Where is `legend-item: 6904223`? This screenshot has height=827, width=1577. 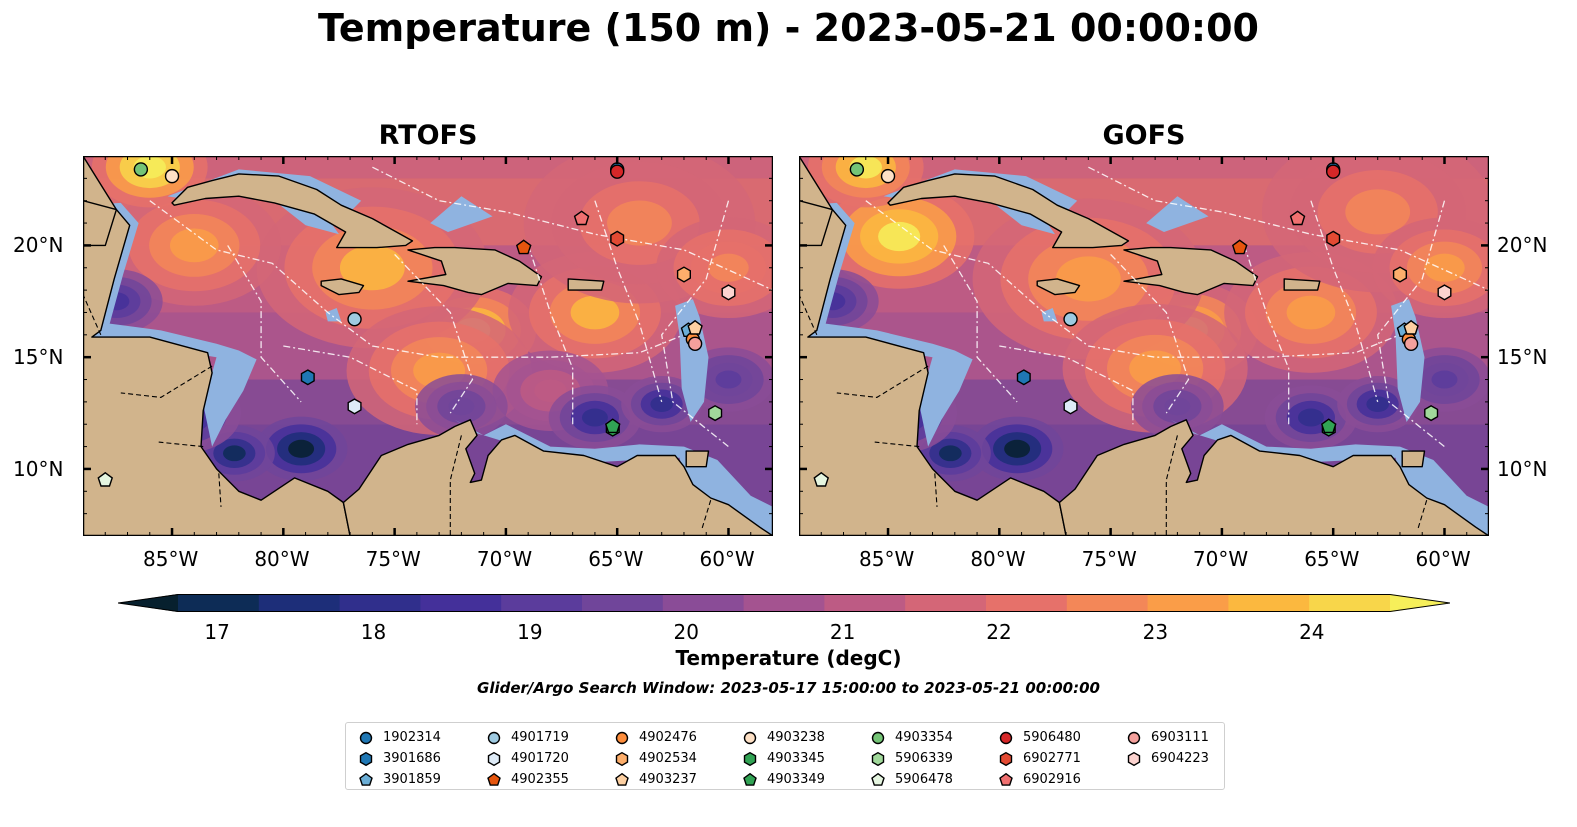
legend-item: 6904223 is located at coordinates (1167, 758).